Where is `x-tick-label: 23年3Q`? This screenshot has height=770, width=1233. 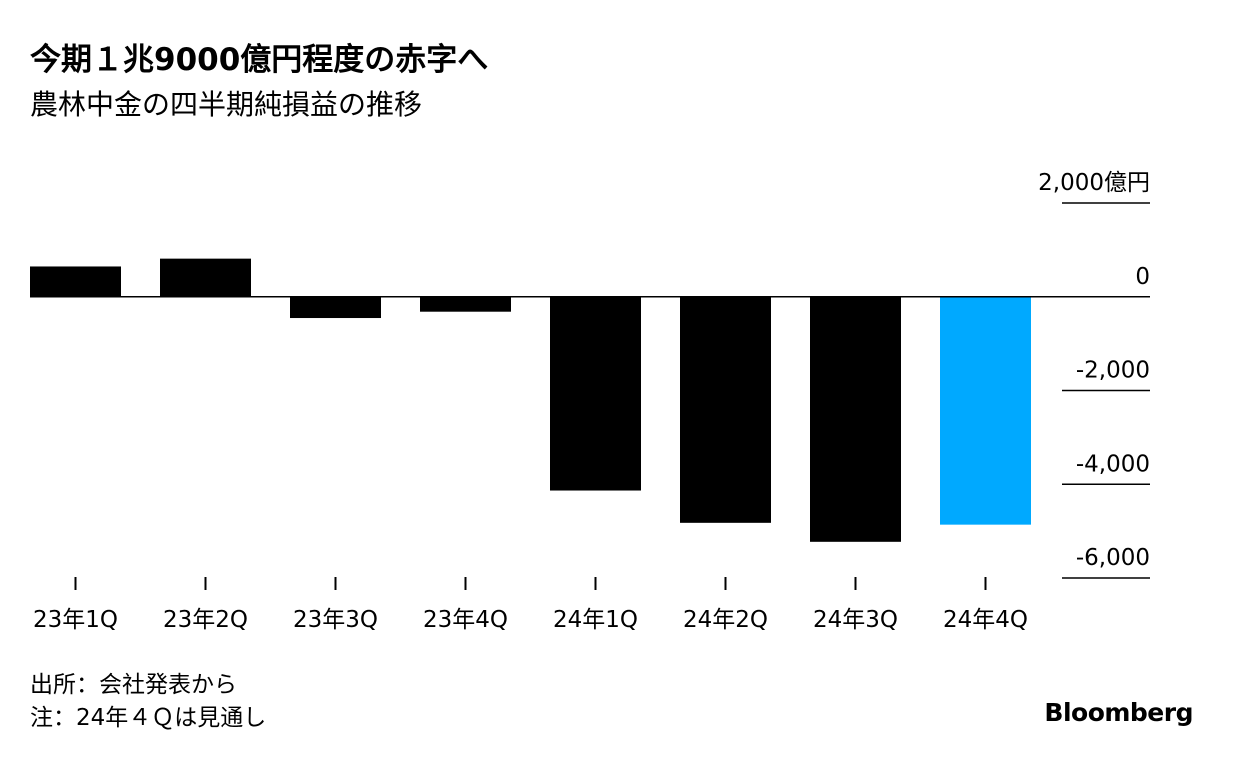 x-tick-label: 23年3Q is located at coordinates (335, 620).